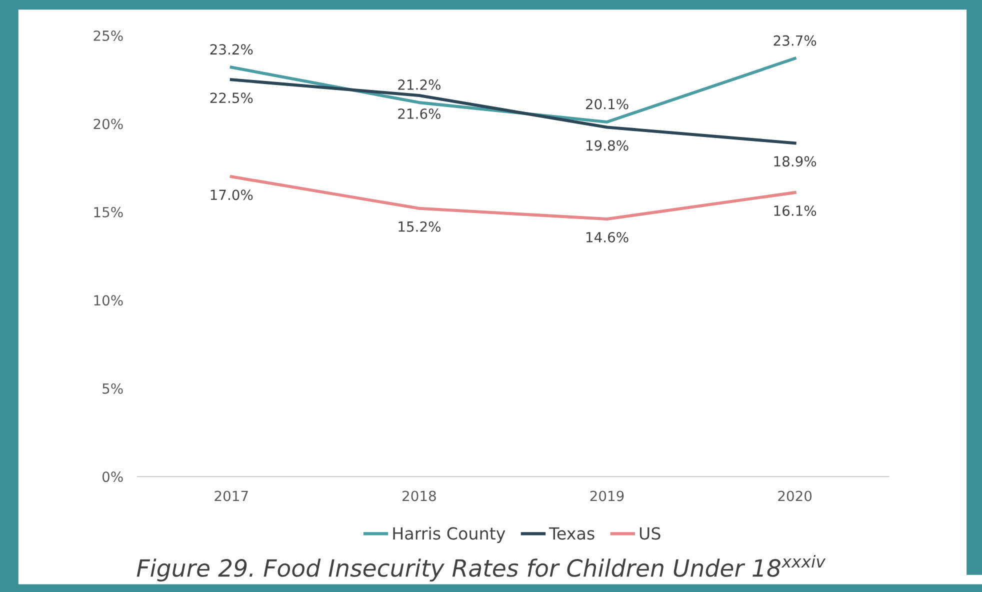 This screenshot has height=592, width=982. I want to click on data-label: 19.8%, so click(607, 145).